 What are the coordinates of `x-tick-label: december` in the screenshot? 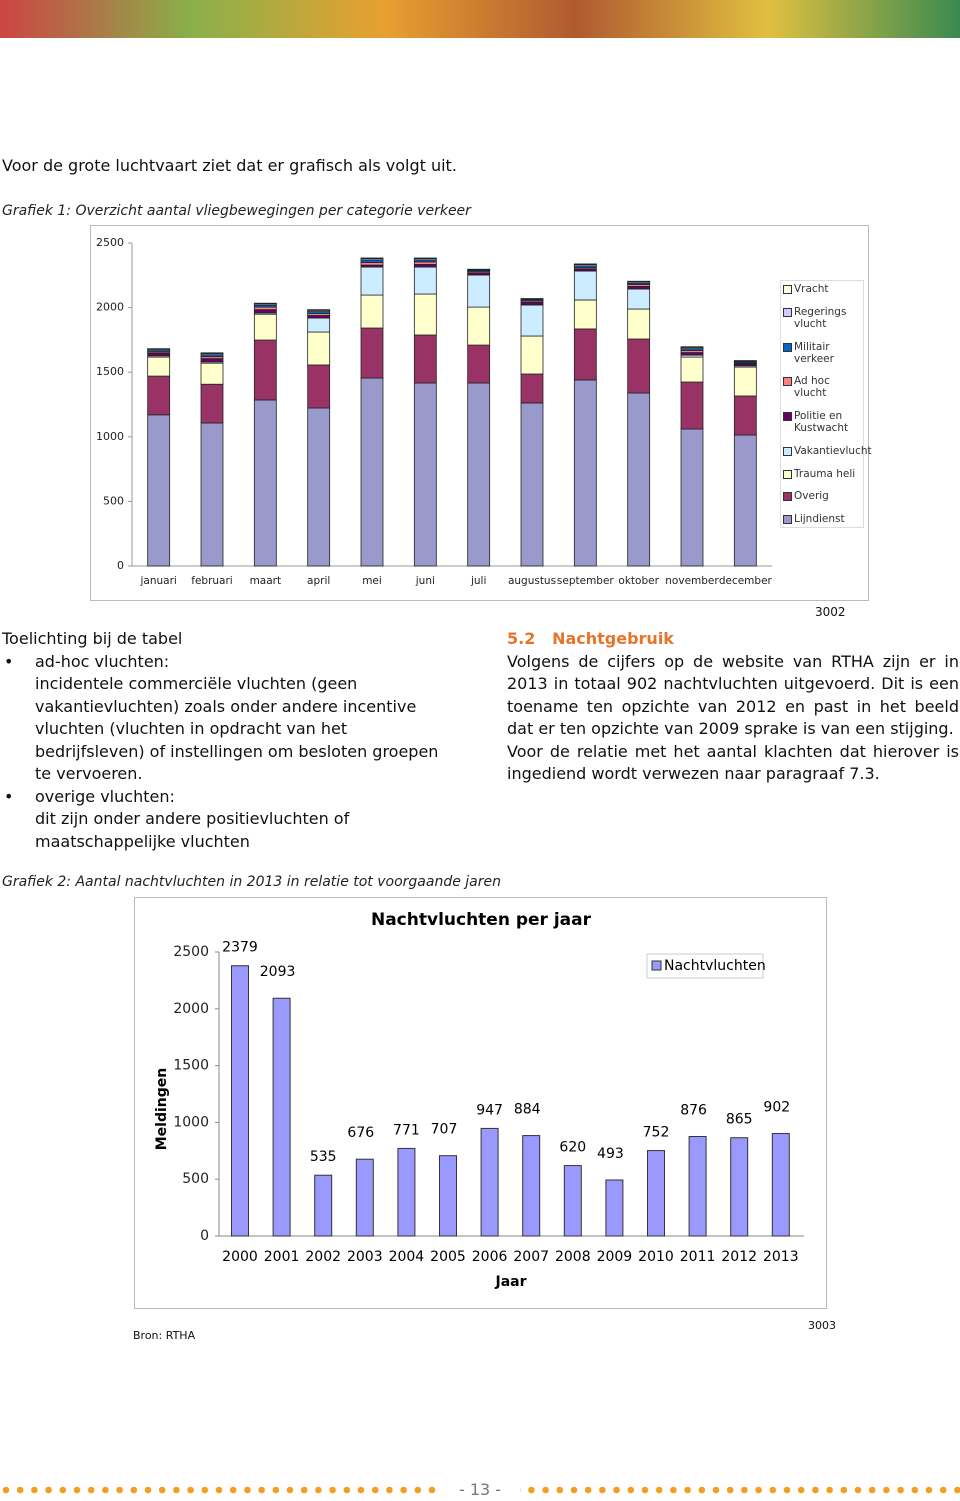 It's located at (746, 581).